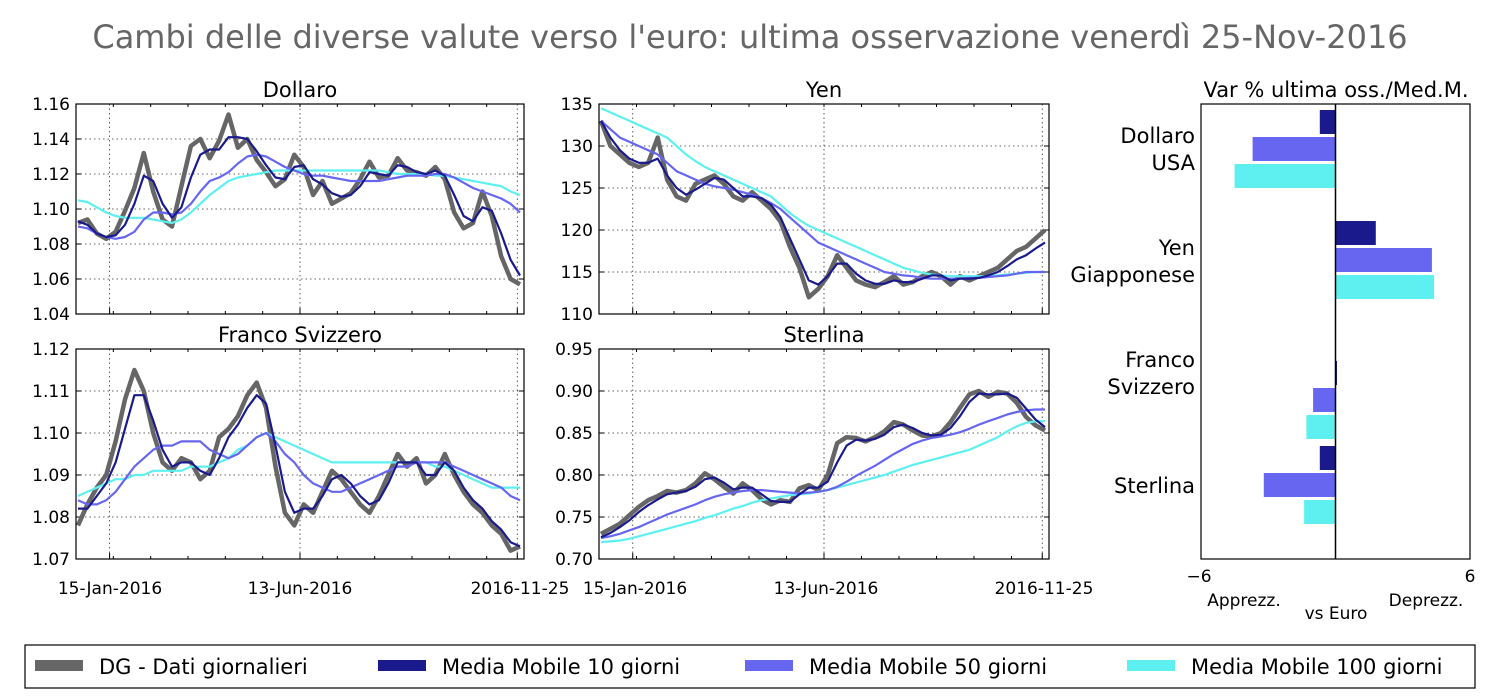 The image size is (1500, 700). What do you see at coordinates (1151, 387) in the screenshot?
I see `category-label-line: Svizzero` at bounding box center [1151, 387].